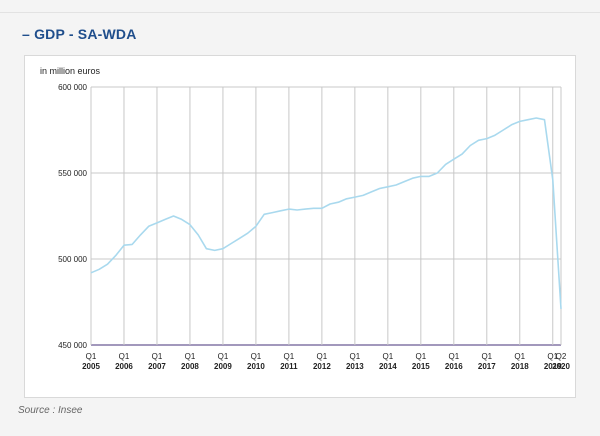 The width and height of the screenshot is (600, 436). Describe the element at coordinates (72, 345) in the screenshot. I see `y-tick-label: 450 000` at that location.